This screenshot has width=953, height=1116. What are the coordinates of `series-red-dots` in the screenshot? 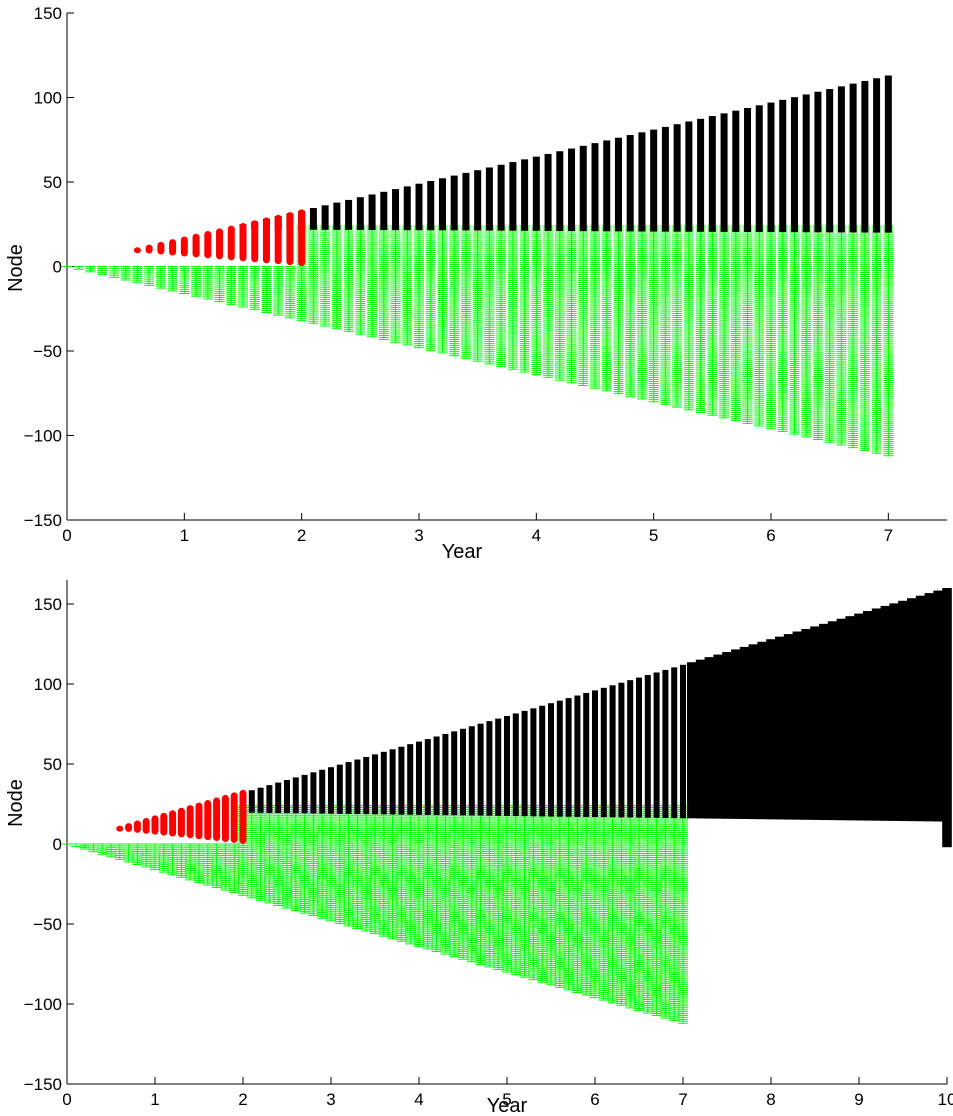 It's located at (181, 816).